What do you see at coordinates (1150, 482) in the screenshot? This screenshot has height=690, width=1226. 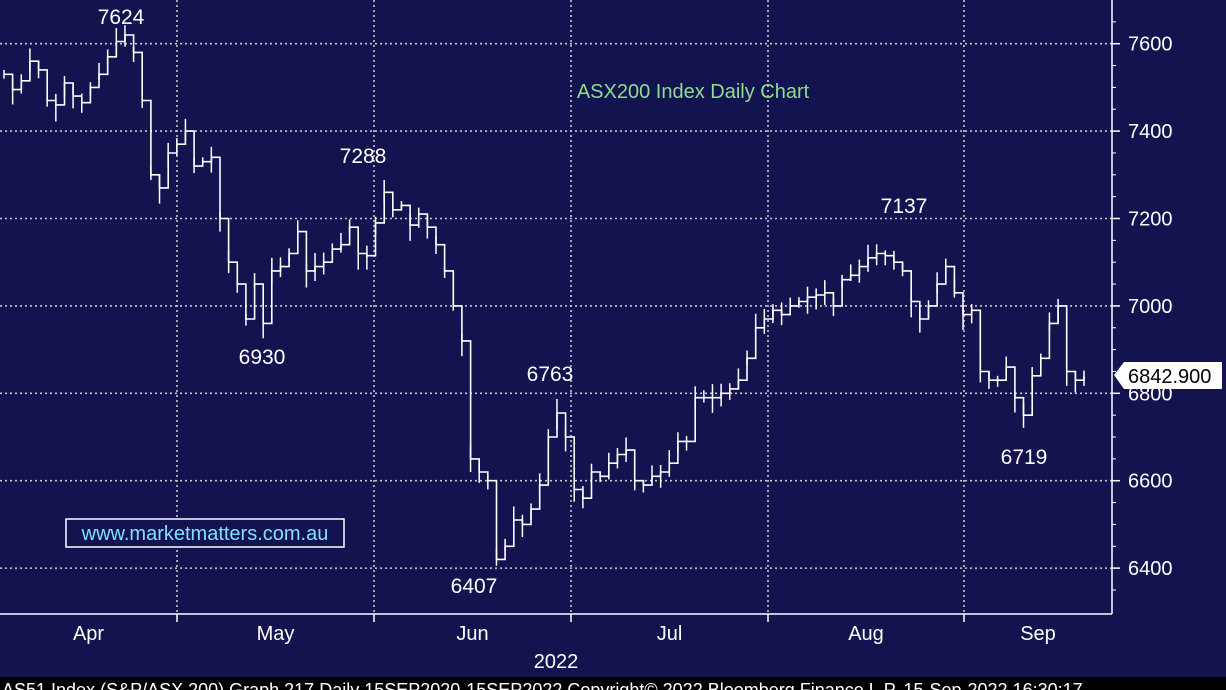 I see `y-tick-label-6600: 6600` at bounding box center [1150, 482].